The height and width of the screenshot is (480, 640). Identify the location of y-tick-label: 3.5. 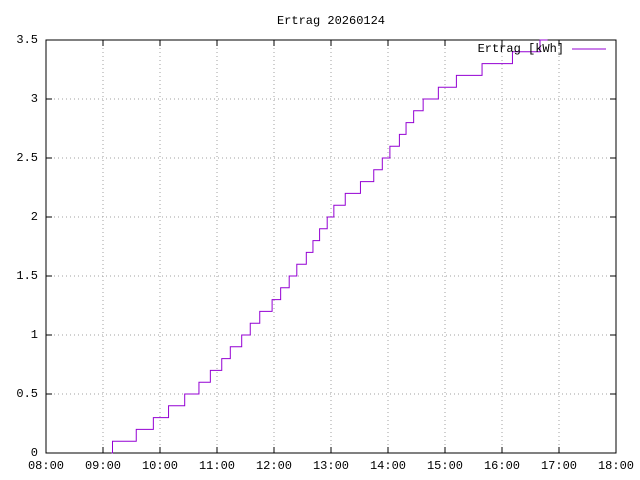
(27, 40).